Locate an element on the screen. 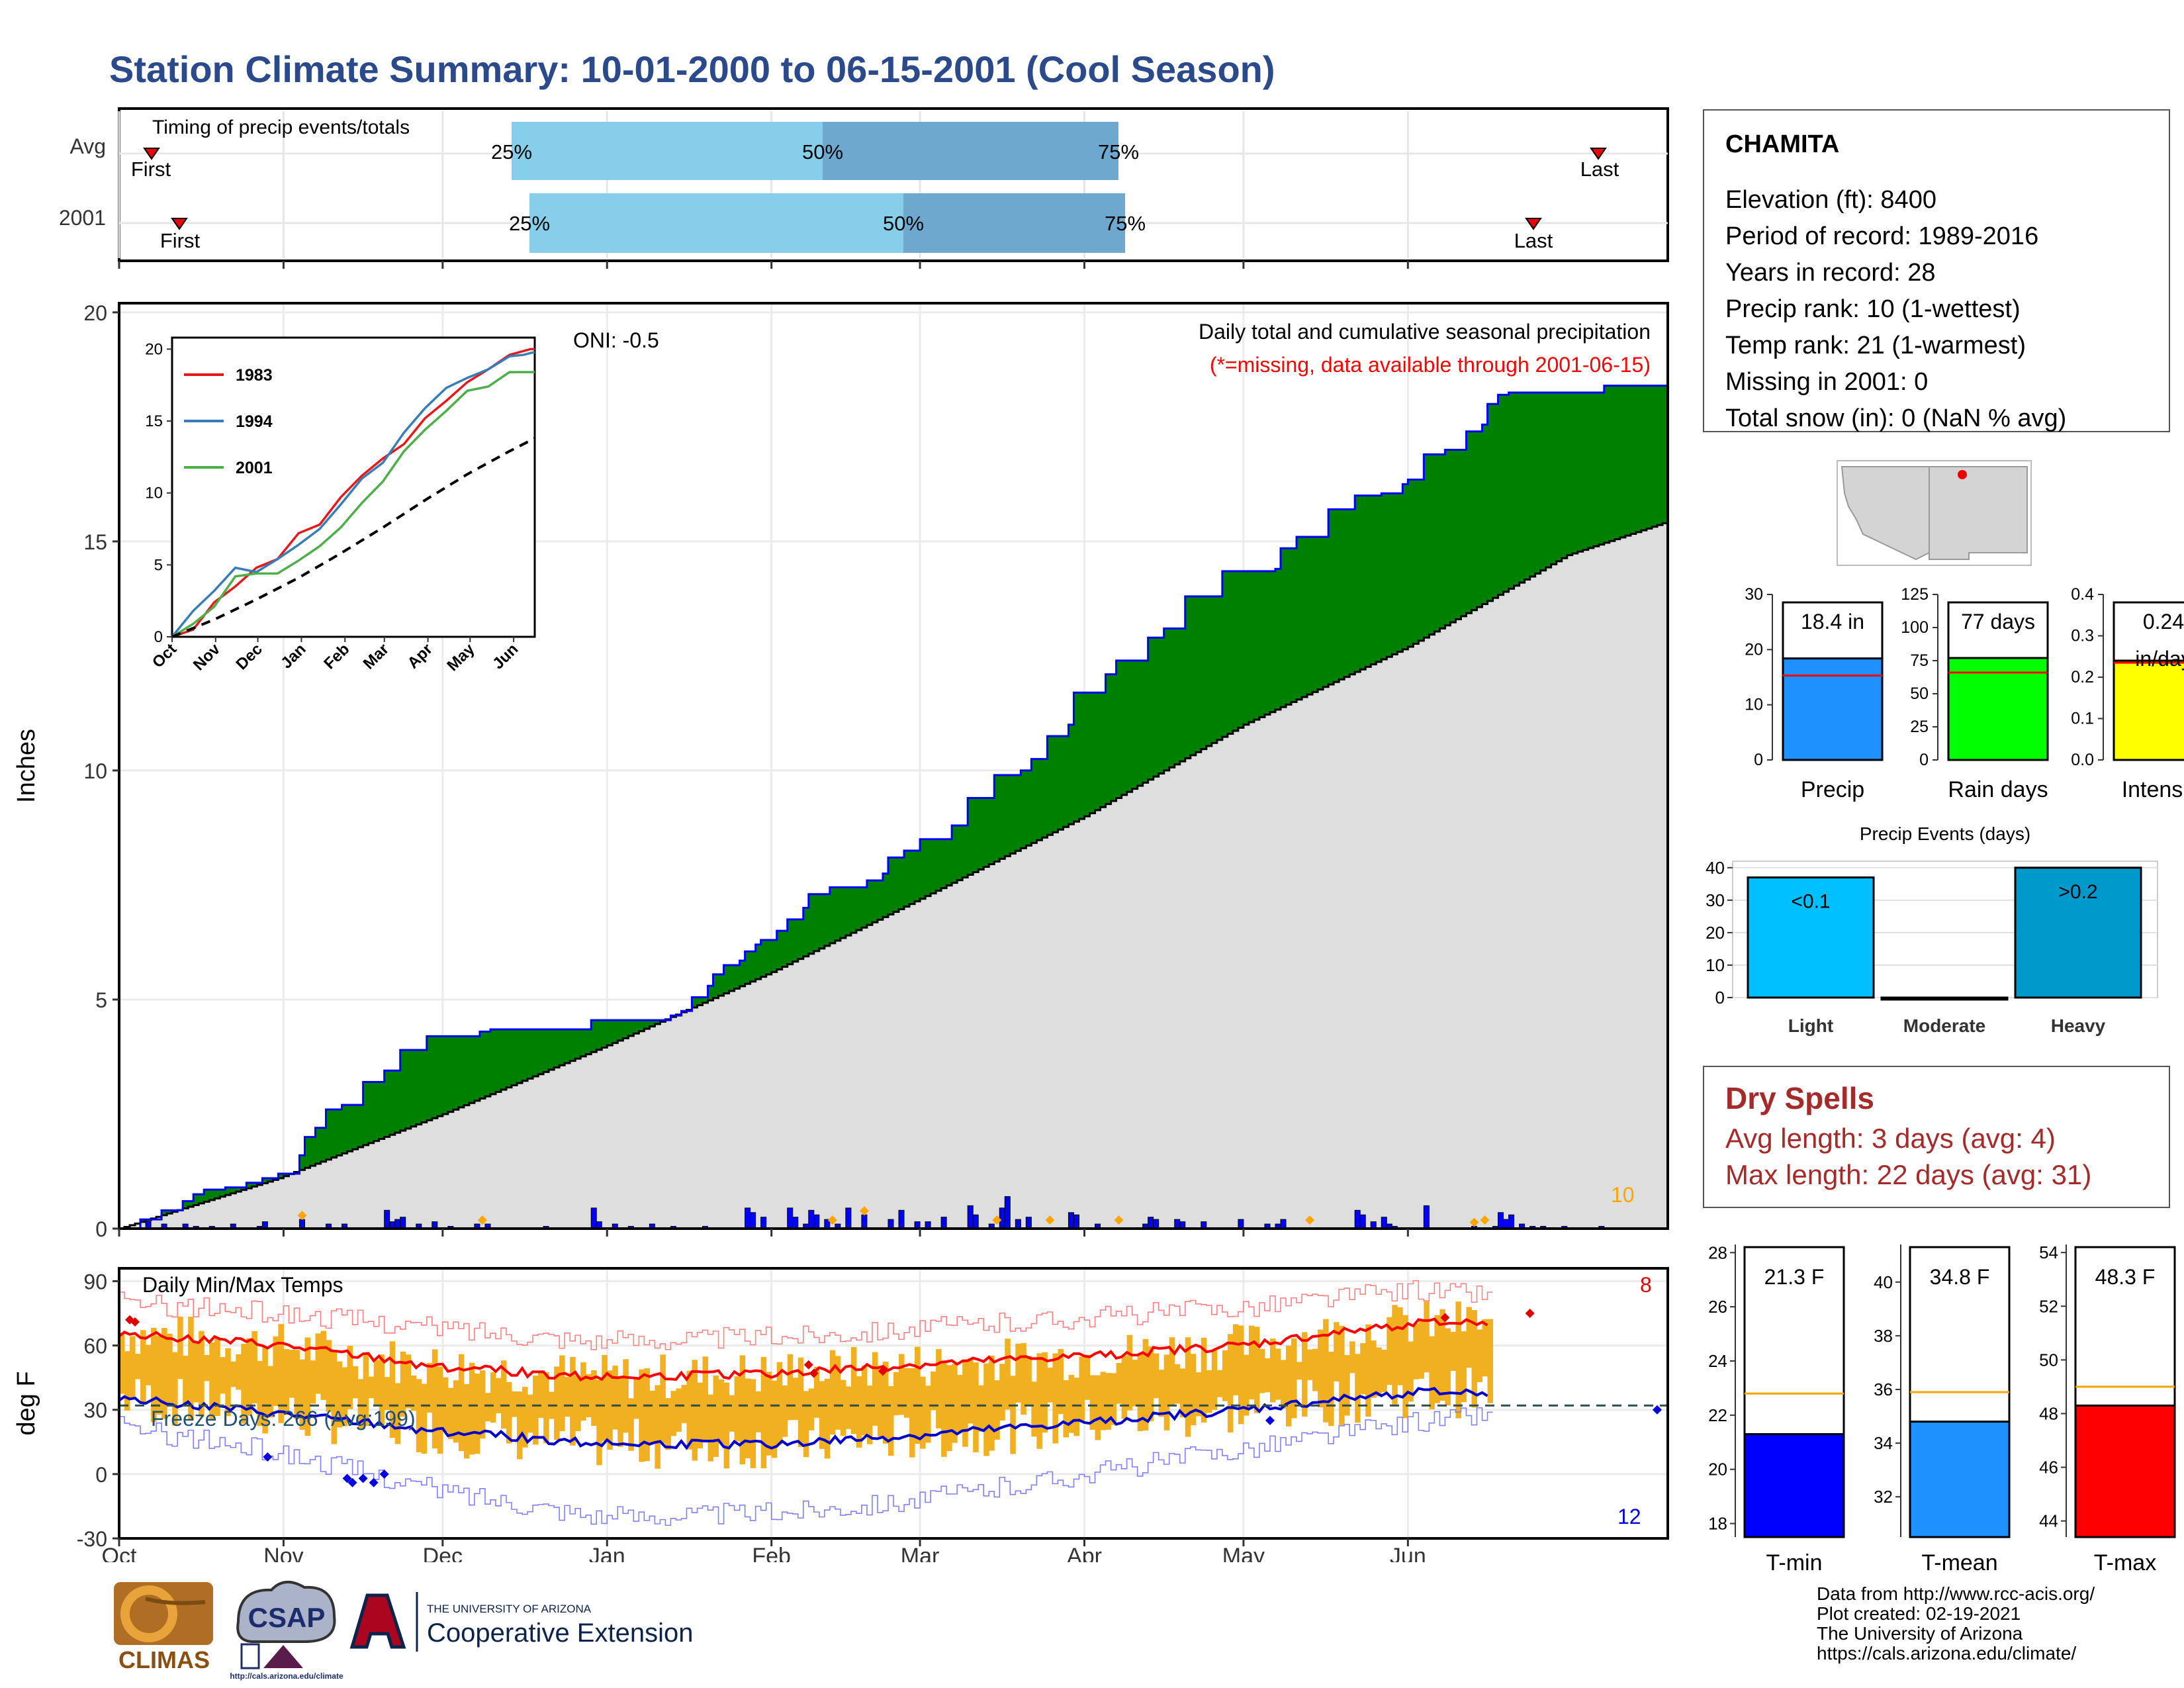  month-label: Dec is located at coordinates (443, 1553).